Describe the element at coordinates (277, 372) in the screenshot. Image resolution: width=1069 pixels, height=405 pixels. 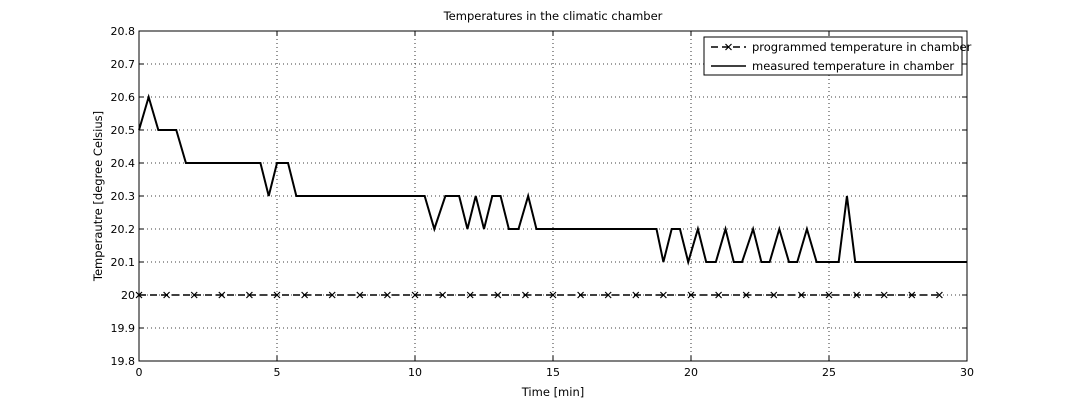
I see `x-tick-label: 5` at that location.